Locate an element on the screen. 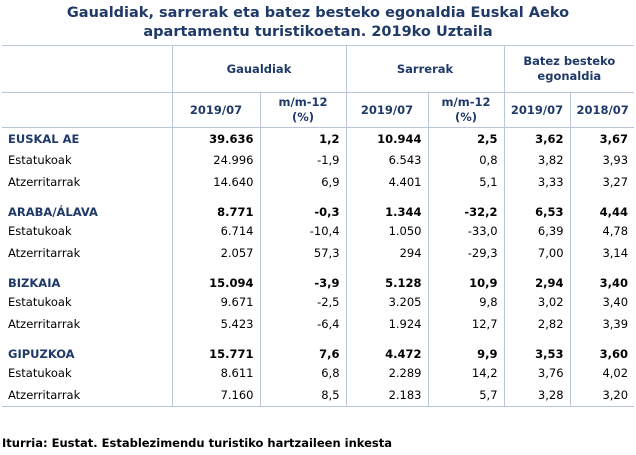 Image resolution: width=636 pixels, height=455 pixels. value-cell: 4,44 is located at coordinates (614, 211).